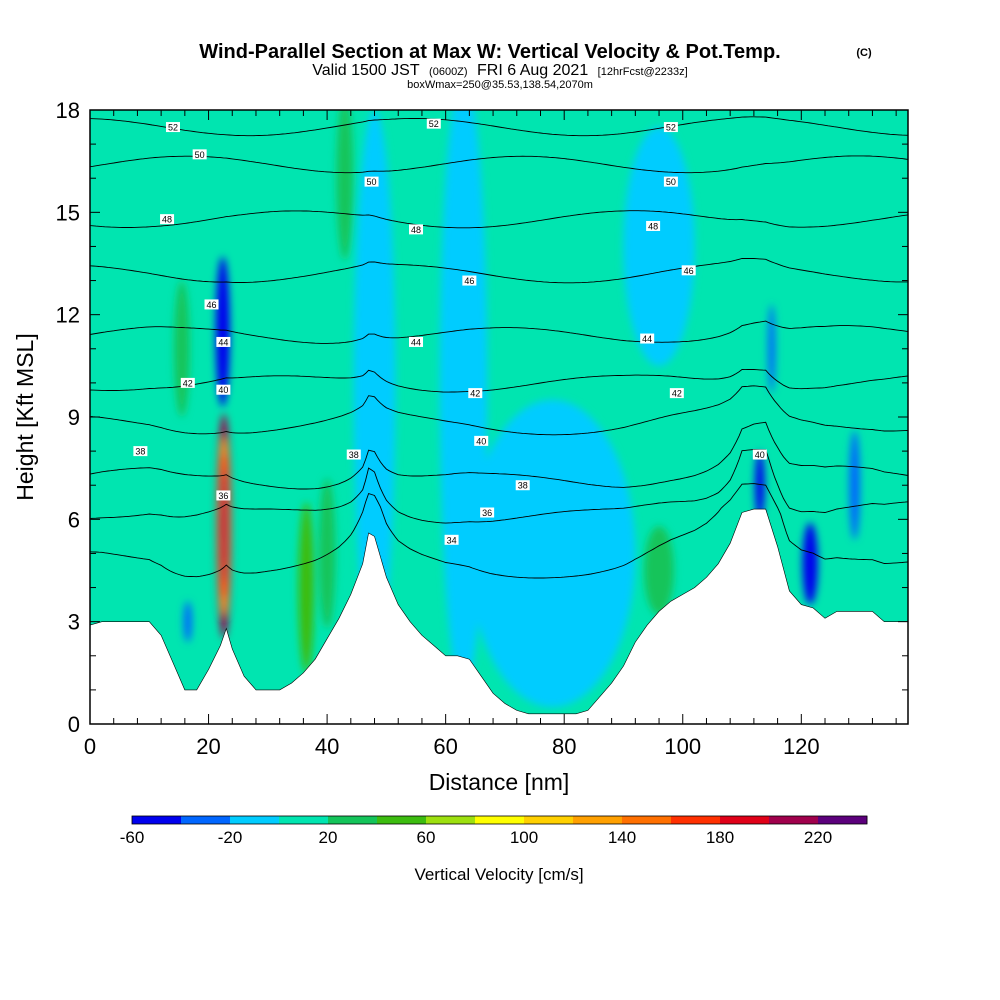 Image resolution: width=1000 pixels, height=1000 pixels. What do you see at coordinates (500, 85) in the screenshot?
I see `chart-box-info: boxWmax=250@35.53,138.54,2070m` at bounding box center [500, 85].